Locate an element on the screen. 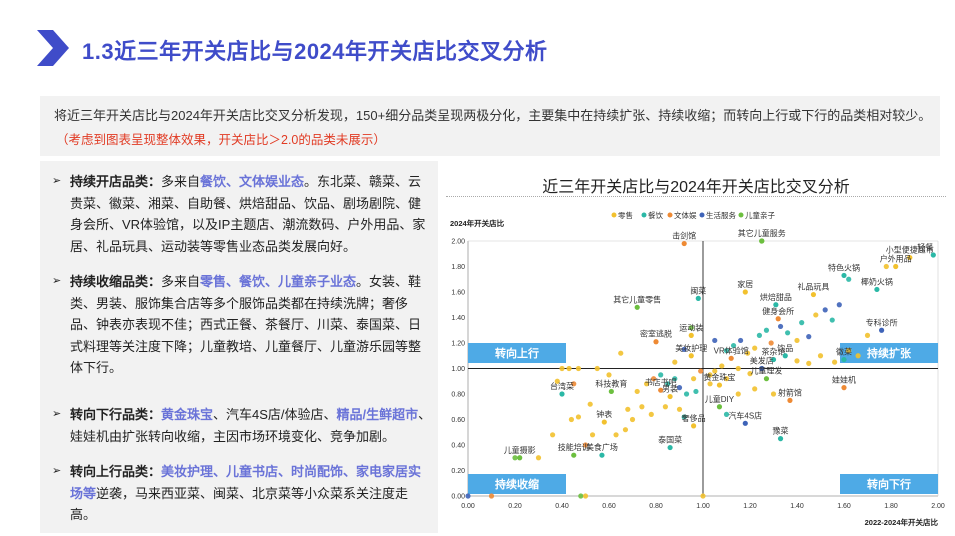 The image size is (955, 536). data-label: 小型便捷超市 is located at coordinates (910, 250).